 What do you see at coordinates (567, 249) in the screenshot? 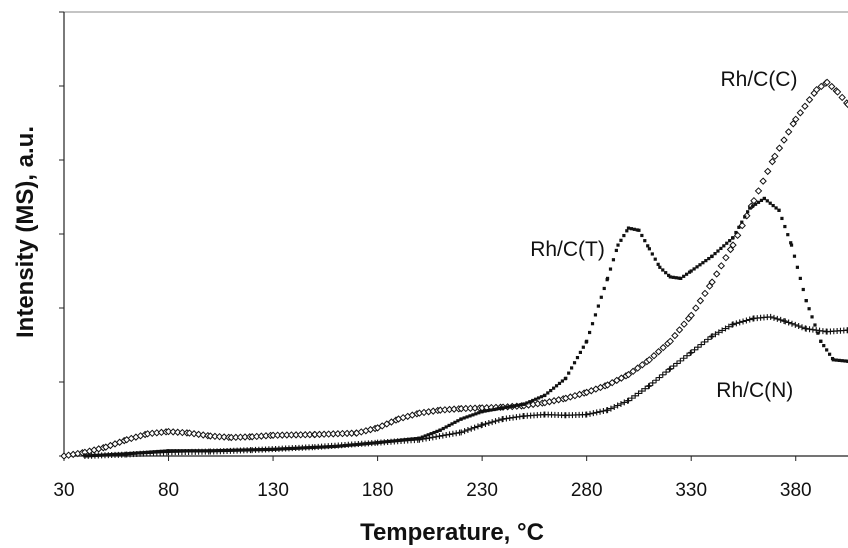
I see `series-label: Rh/C(T)` at bounding box center [567, 249].